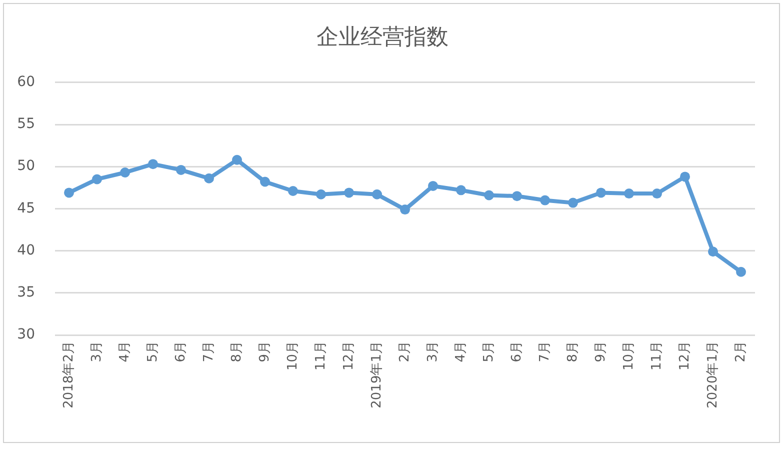 Image resolution: width=784 pixels, height=449 pixels. What do you see at coordinates (26, 82) in the screenshot?
I see `y-tick-label: 60` at bounding box center [26, 82].